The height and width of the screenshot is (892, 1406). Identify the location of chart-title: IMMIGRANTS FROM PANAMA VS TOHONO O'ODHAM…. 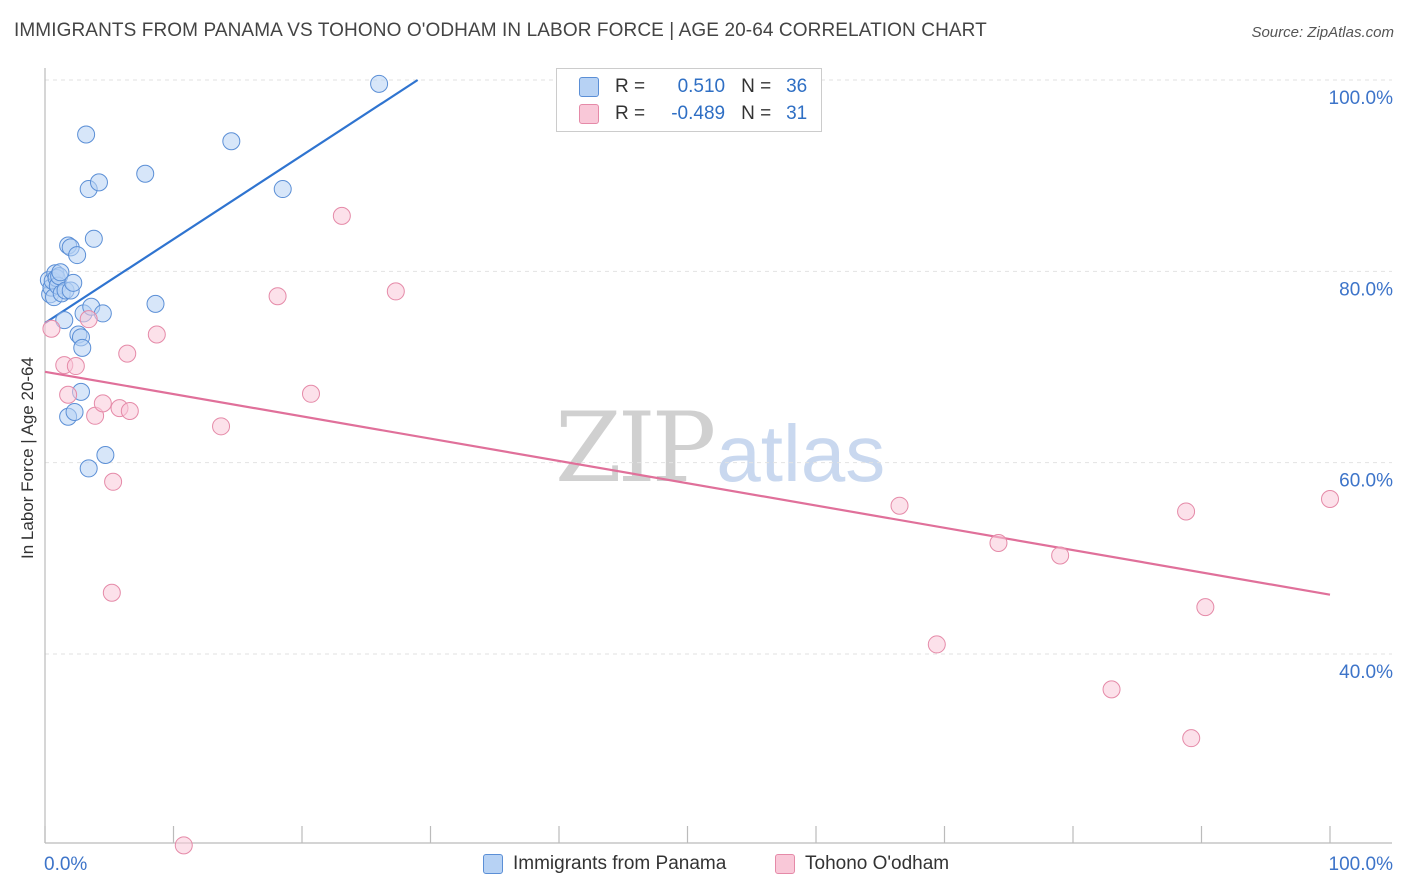
(500, 30).